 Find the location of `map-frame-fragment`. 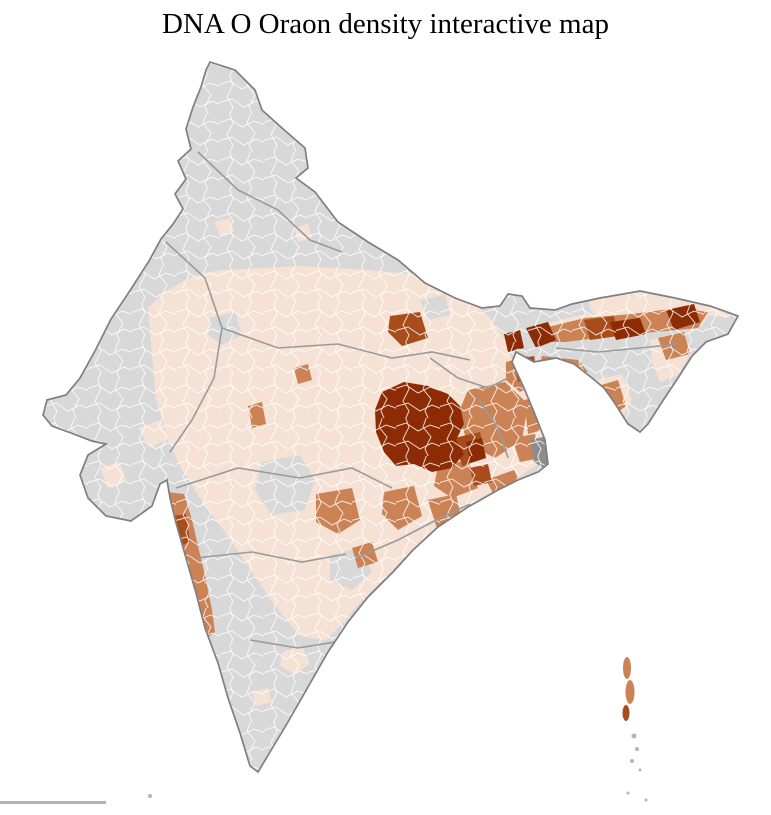

map-frame-fragment is located at coordinates (53, 802).